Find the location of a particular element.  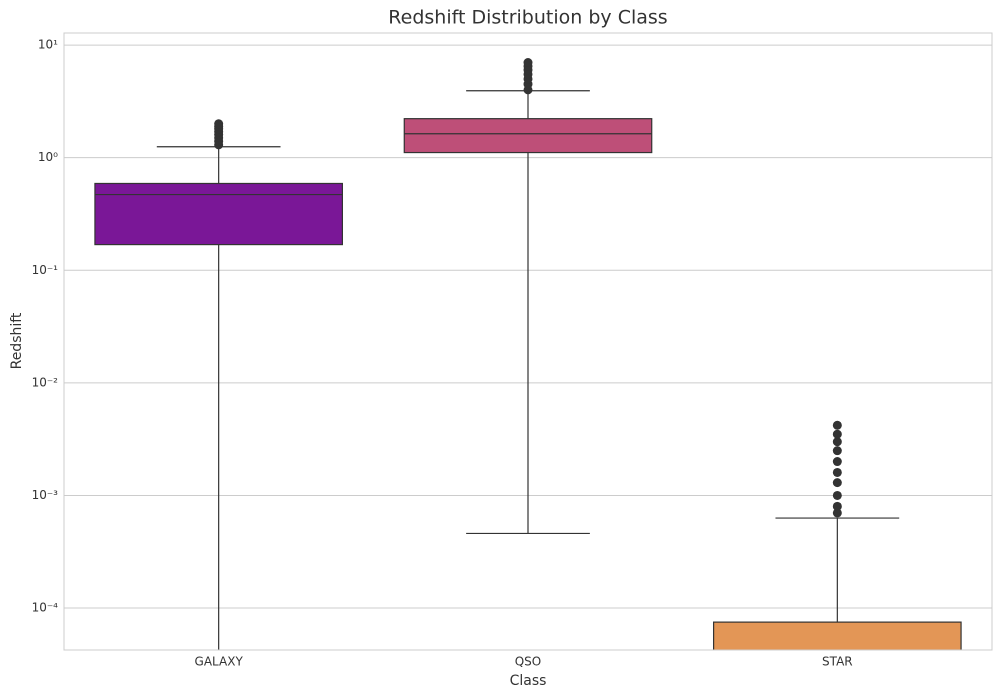

x-tick-label: STAR is located at coordinates (837, 662).